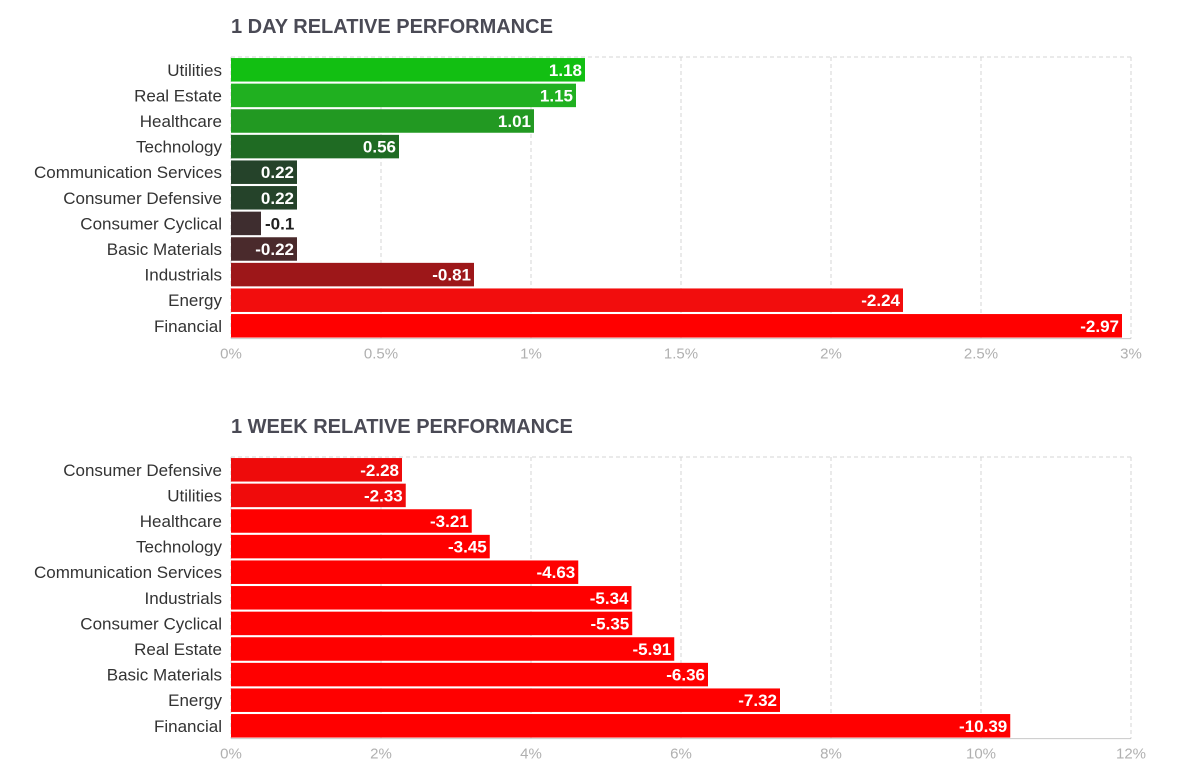 The height and width of the screenshot is (771, 1179). I want to click on data-label: -2.28, so click(379, 470).